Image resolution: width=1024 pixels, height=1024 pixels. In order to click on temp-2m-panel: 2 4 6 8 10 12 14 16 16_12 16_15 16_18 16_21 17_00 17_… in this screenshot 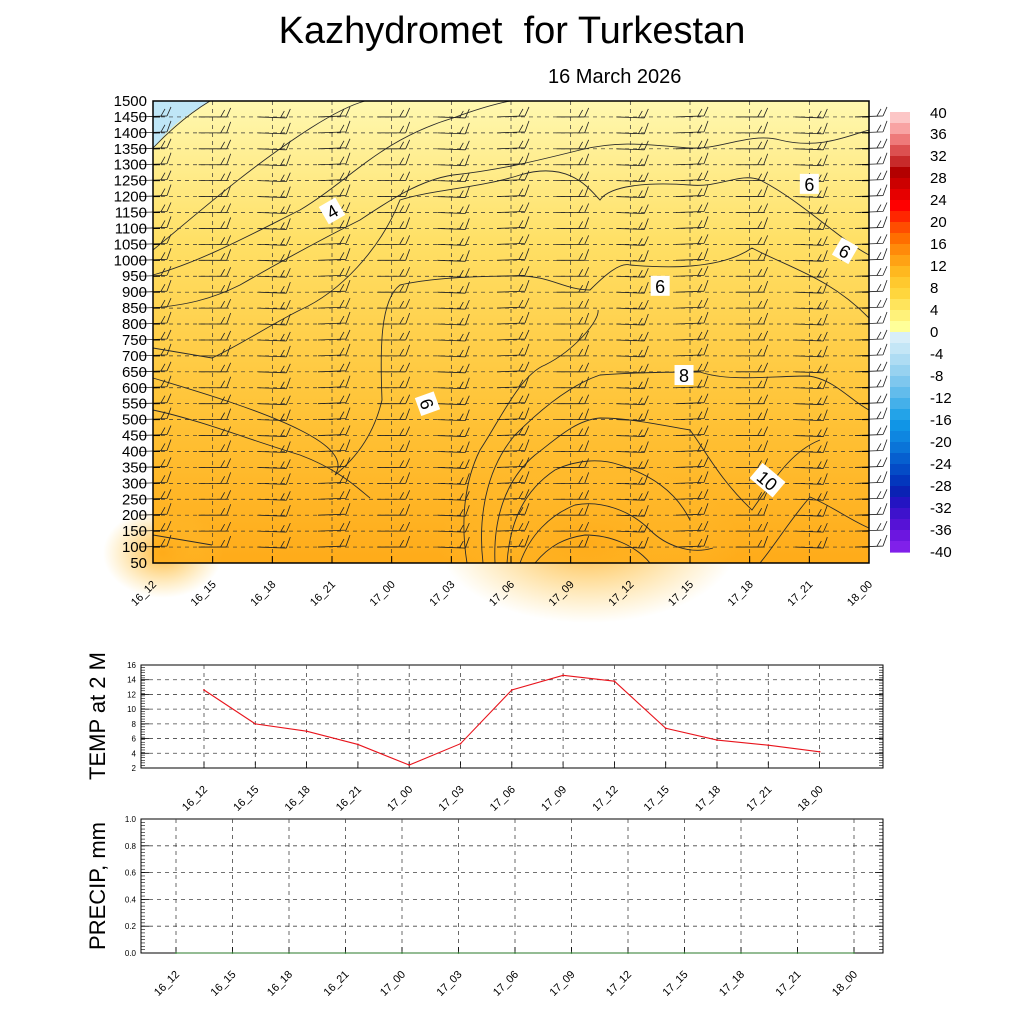, I will do `click(484, 733)`.